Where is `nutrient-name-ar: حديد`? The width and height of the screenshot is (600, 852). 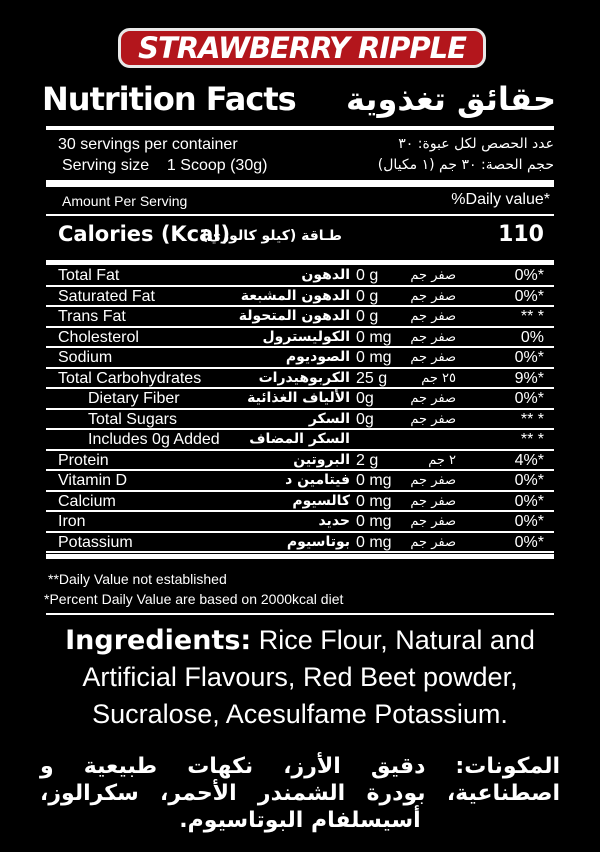 nutrient-name-ar: حديد is located at coordinates (334, 521).